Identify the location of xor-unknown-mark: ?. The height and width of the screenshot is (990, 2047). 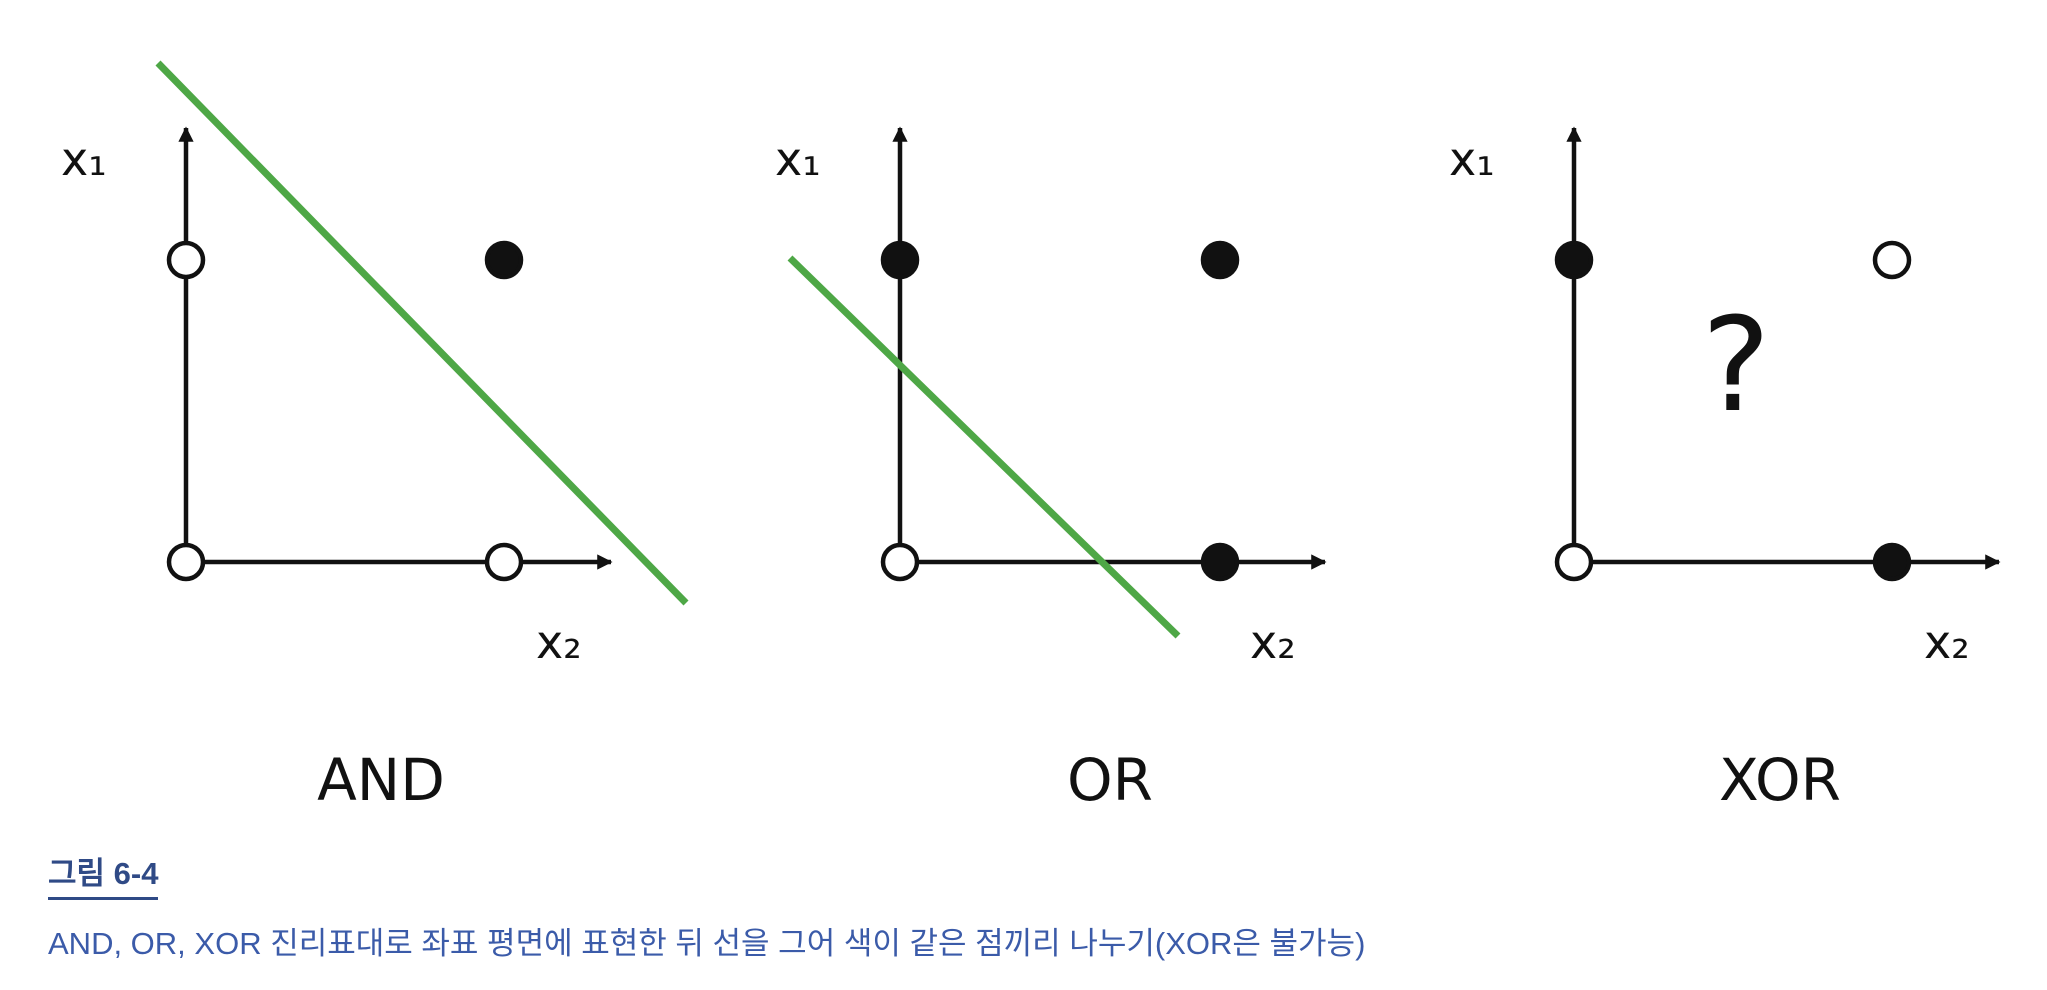
(1736, 365).